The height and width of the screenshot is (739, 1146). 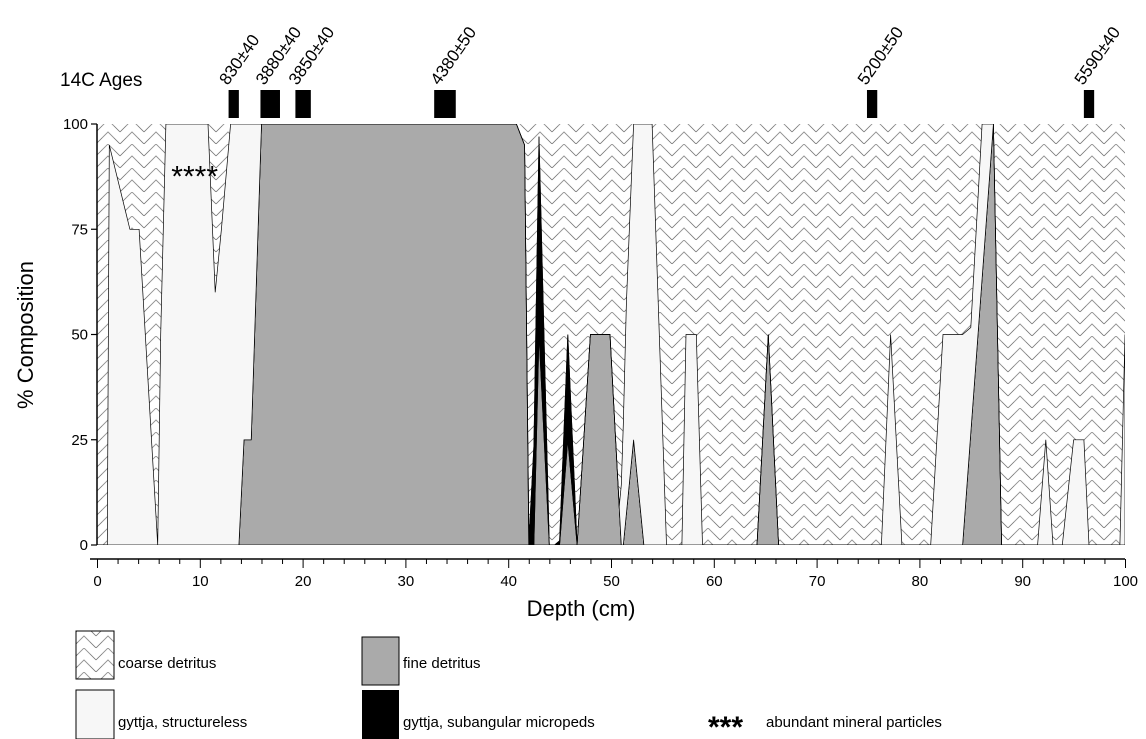 What do you see at coordinates (714, 581) in the screenshot?
I see `x-tick-label: 60` at bounding box center [714, 581].